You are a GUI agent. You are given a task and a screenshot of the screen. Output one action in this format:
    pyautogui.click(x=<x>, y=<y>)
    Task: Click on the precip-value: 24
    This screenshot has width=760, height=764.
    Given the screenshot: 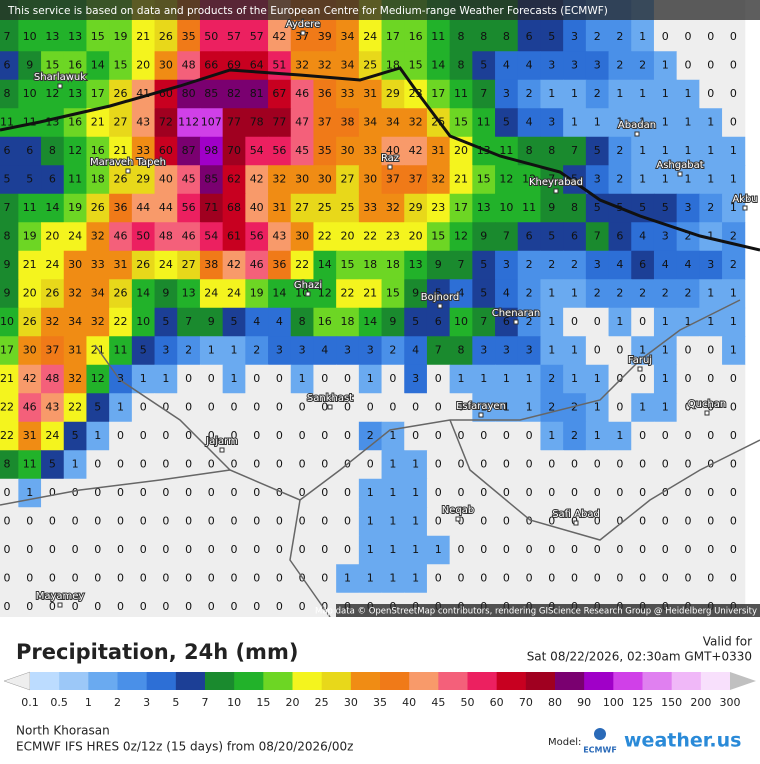 What is the action you would take?
    pyautogui.click(x=211, y=293)
    